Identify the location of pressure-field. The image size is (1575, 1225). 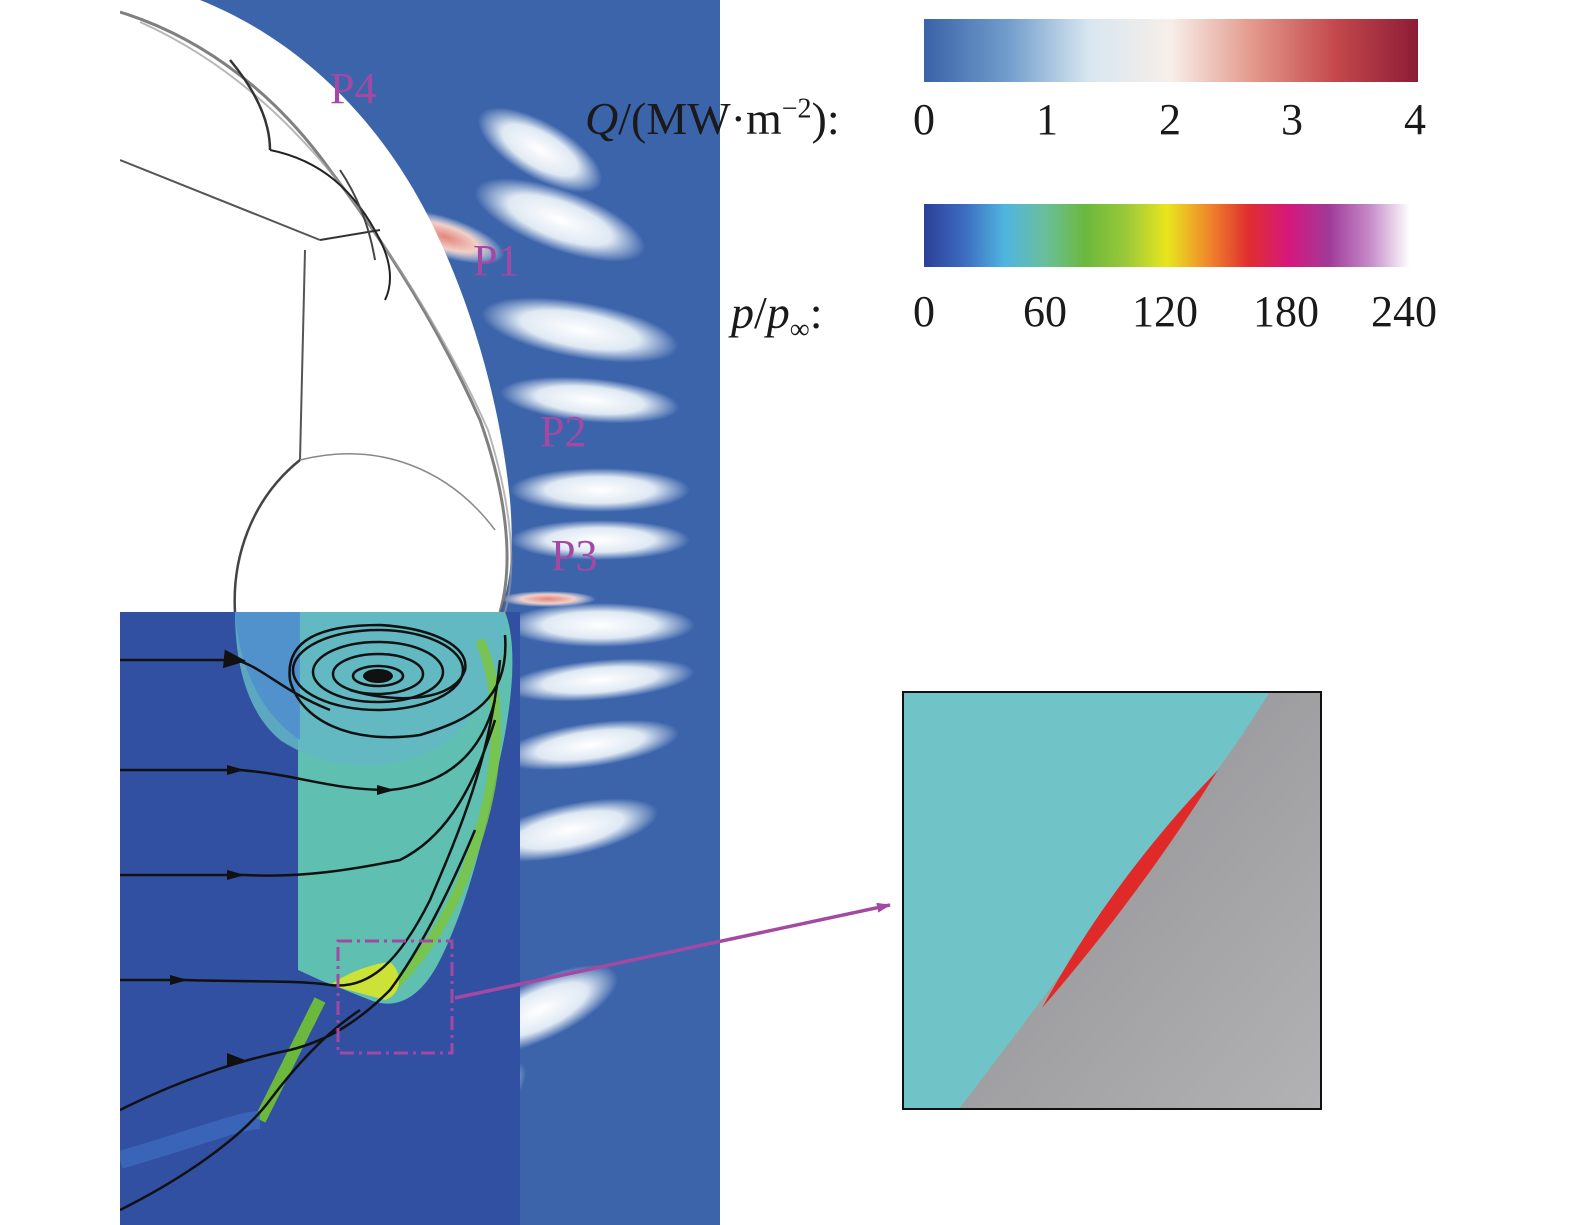
(320, 918).